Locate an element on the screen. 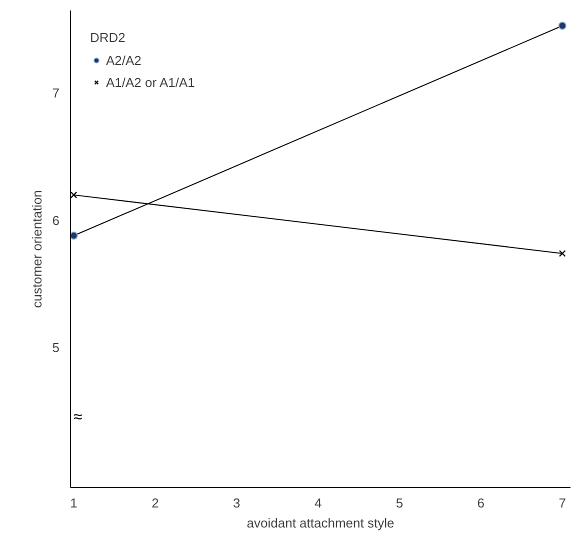 The height and width of the screenshot is (547, 585). y-axis-title: customer orientation is located at coordinates (36, 249).